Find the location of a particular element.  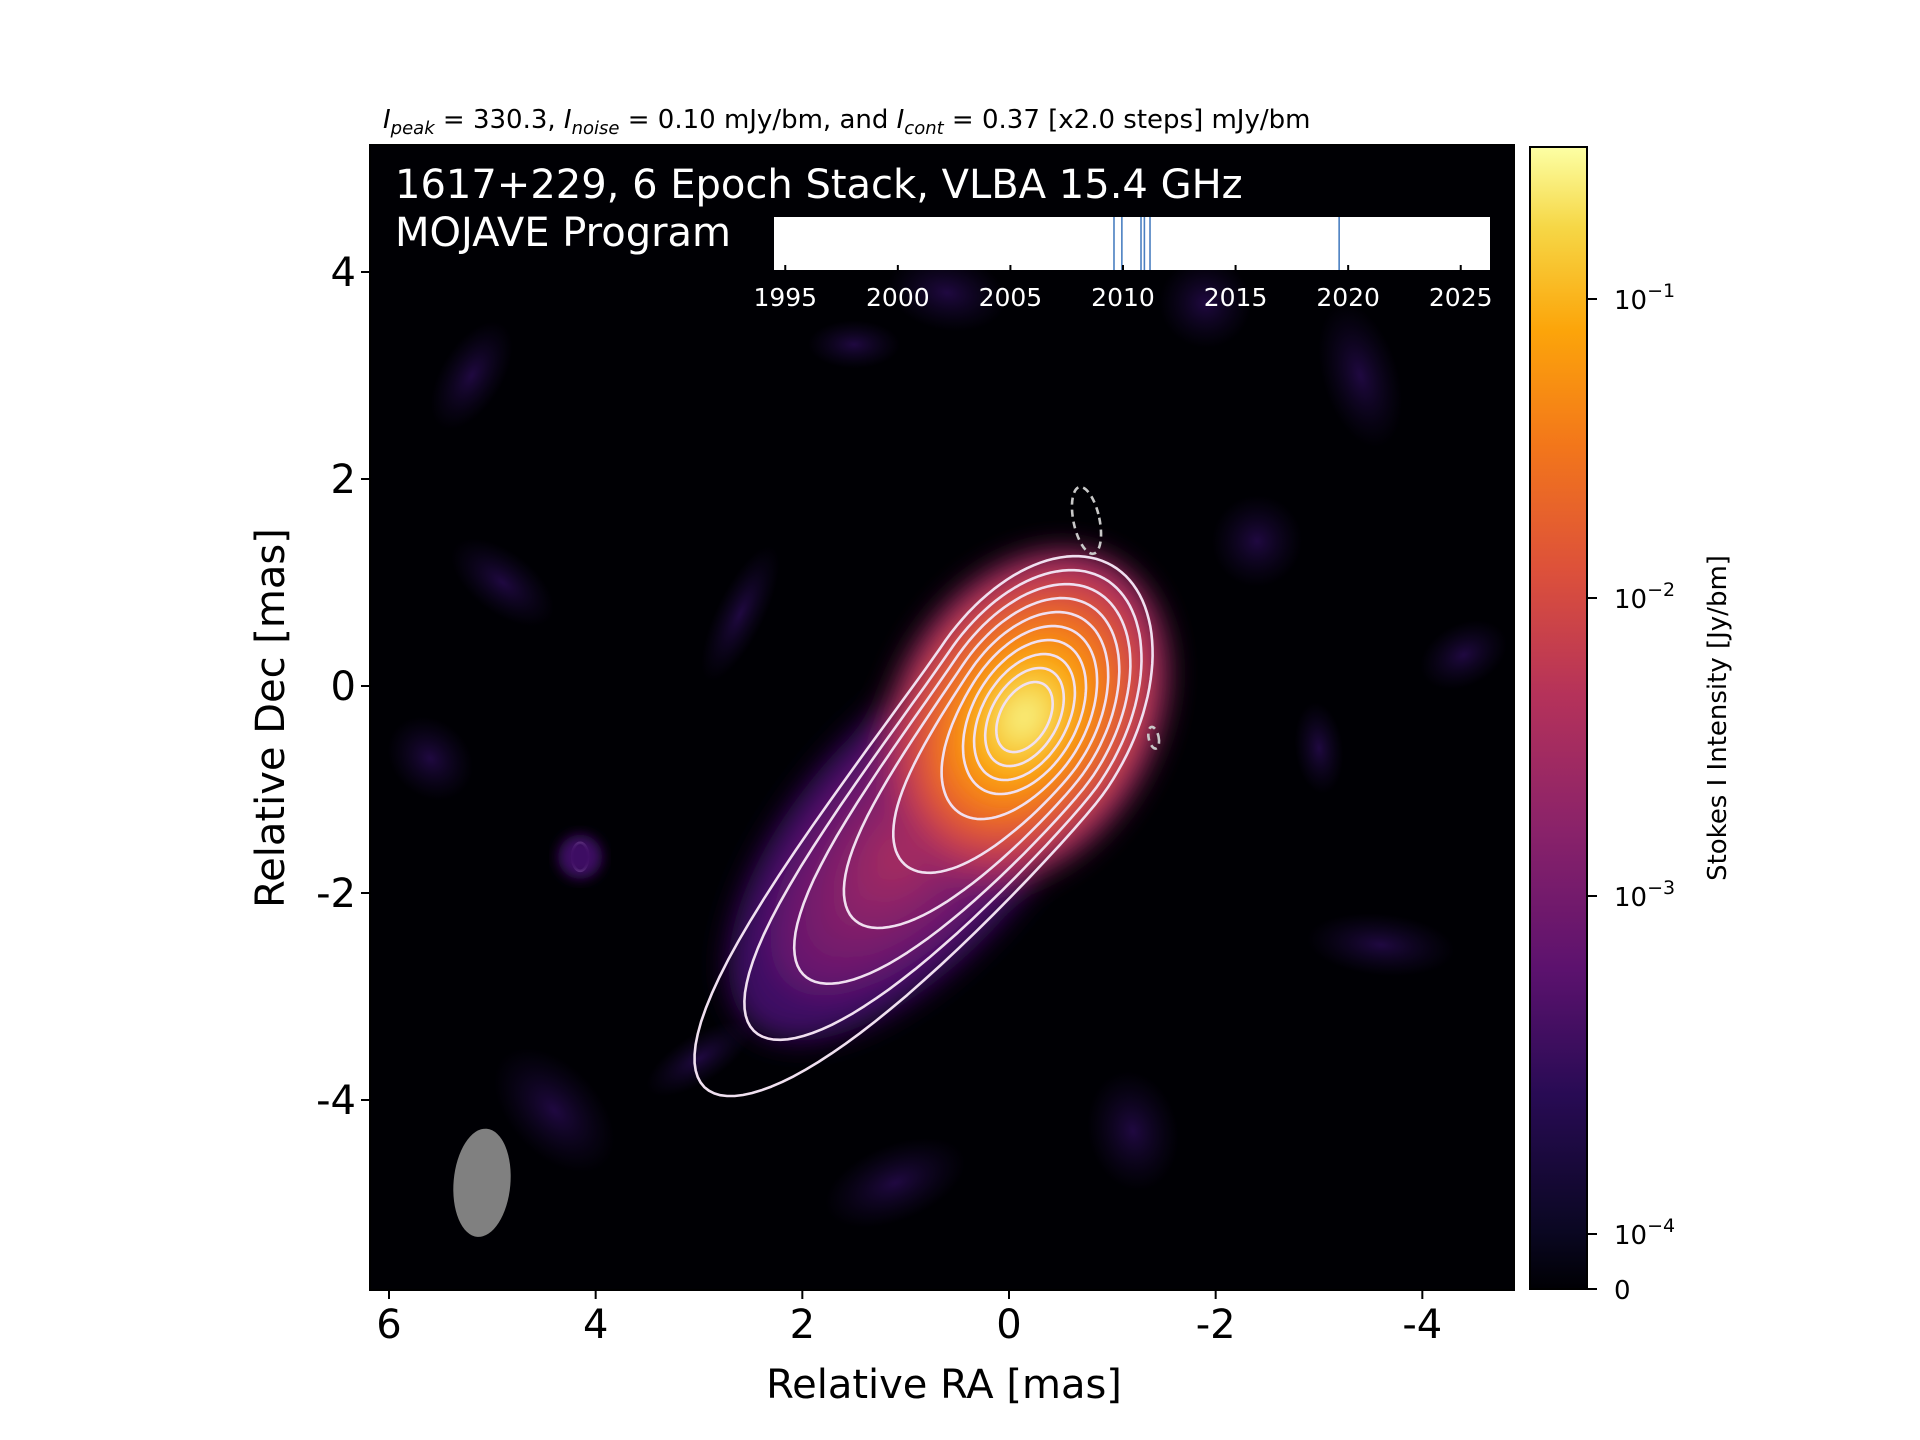

x-axis-label: Relative RA [mas] is located at coordinates (944, 1385).